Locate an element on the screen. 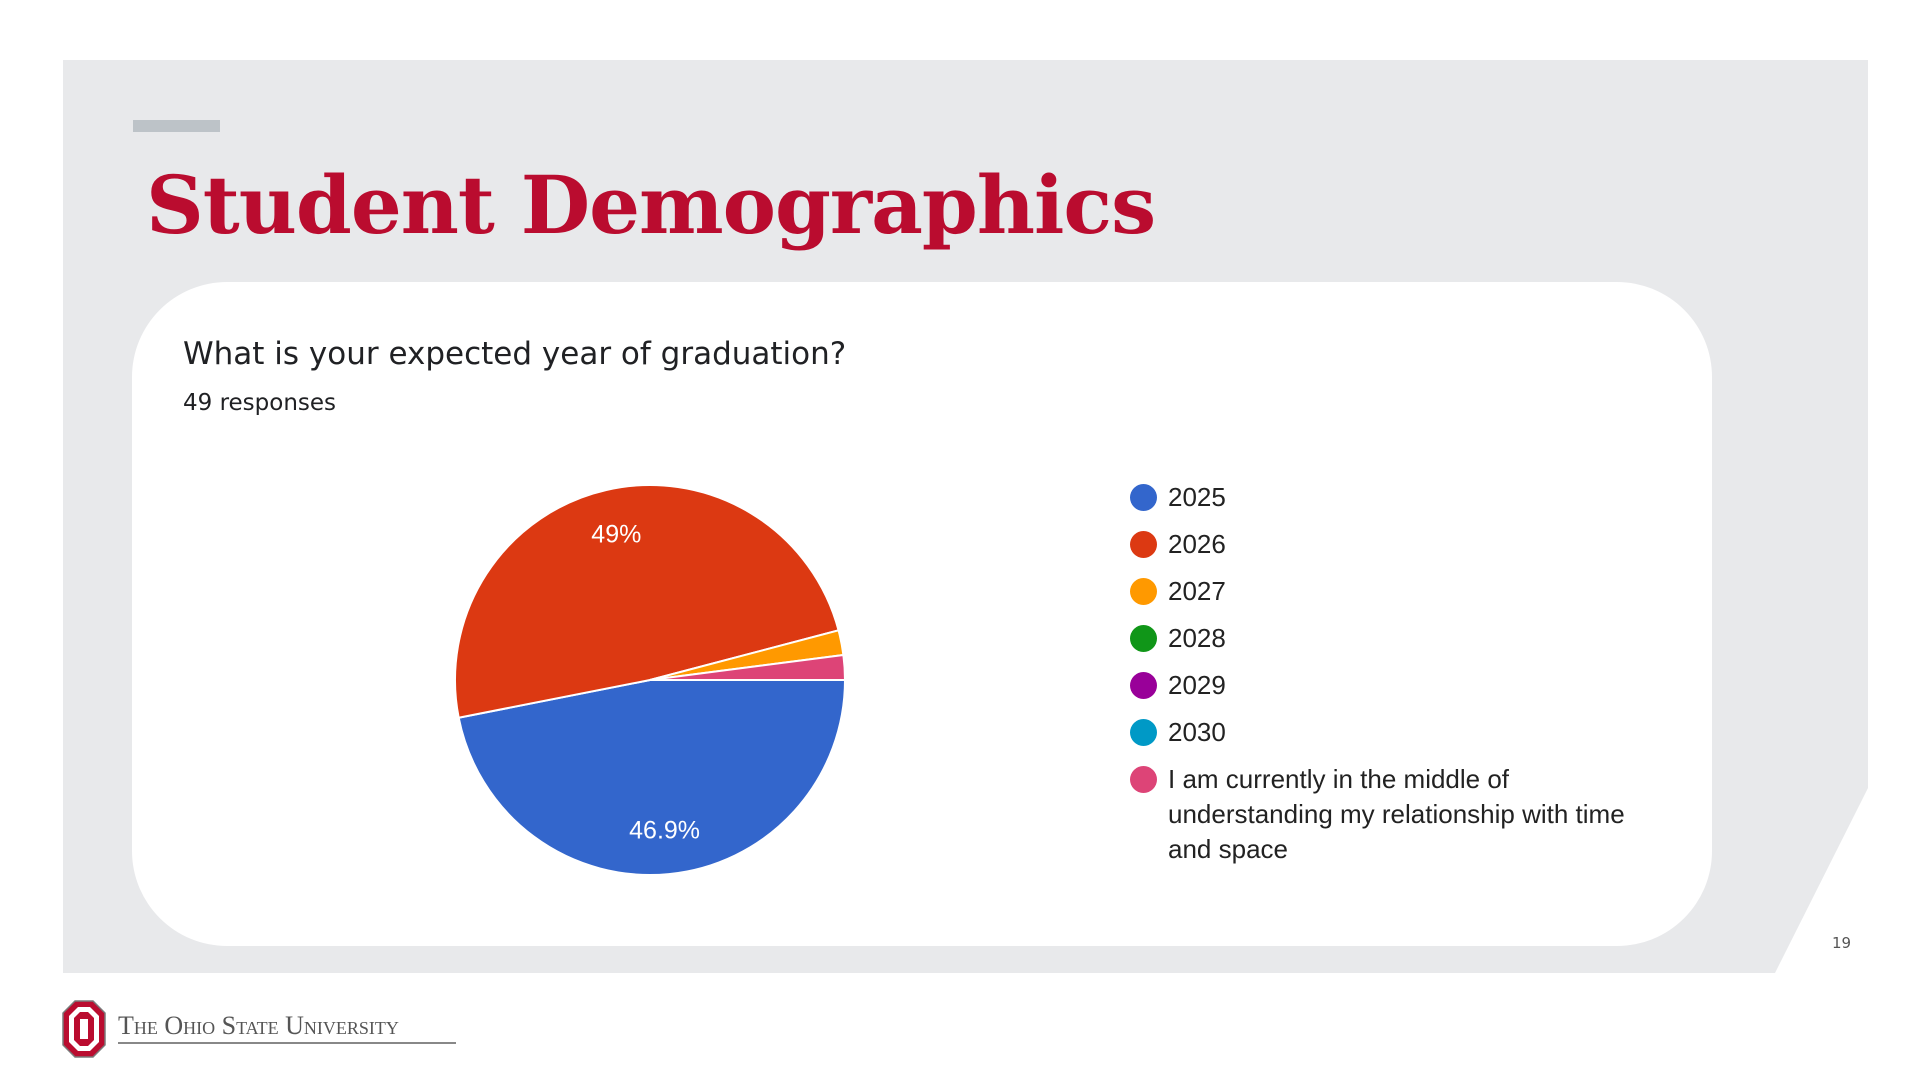 This screenshot has height=1080, width=1920. legend-label: 2029 is located at coordinates (1197, 685).